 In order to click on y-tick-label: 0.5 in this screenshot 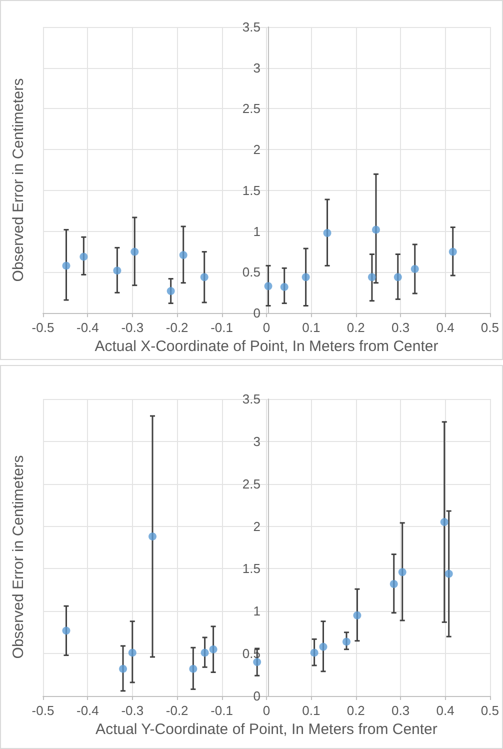, I will do `click(251, 272)`.